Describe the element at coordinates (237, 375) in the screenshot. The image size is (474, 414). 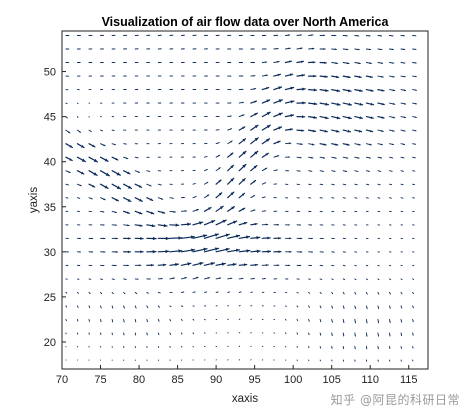
I see `x-axis-ticks: 70 75 80 85 90 95 100 105 110 115` at that location.